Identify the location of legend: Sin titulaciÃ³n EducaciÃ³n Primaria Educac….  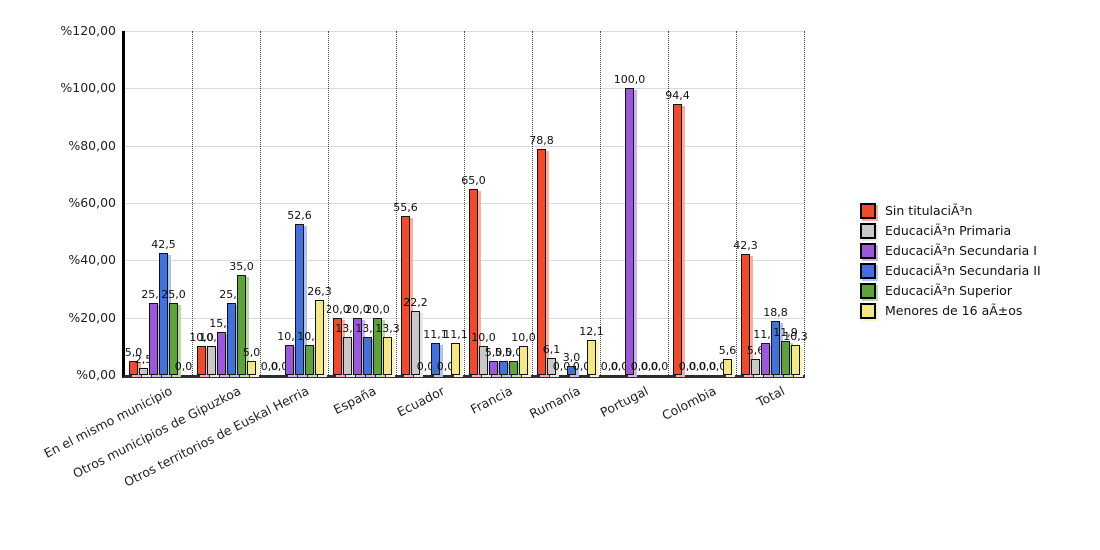
(950, 261).